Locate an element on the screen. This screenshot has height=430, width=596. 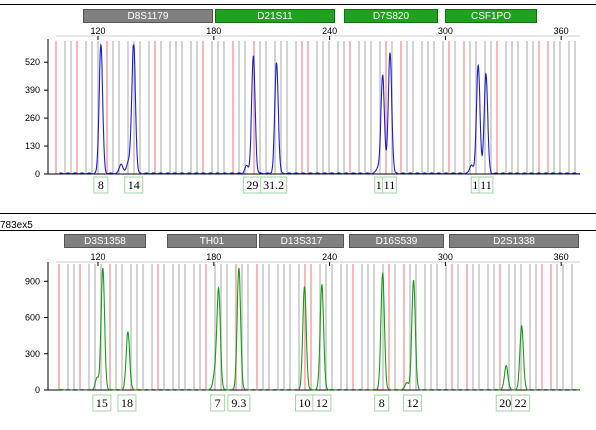
allele-label: 18 is located at coordinates (127, 403).